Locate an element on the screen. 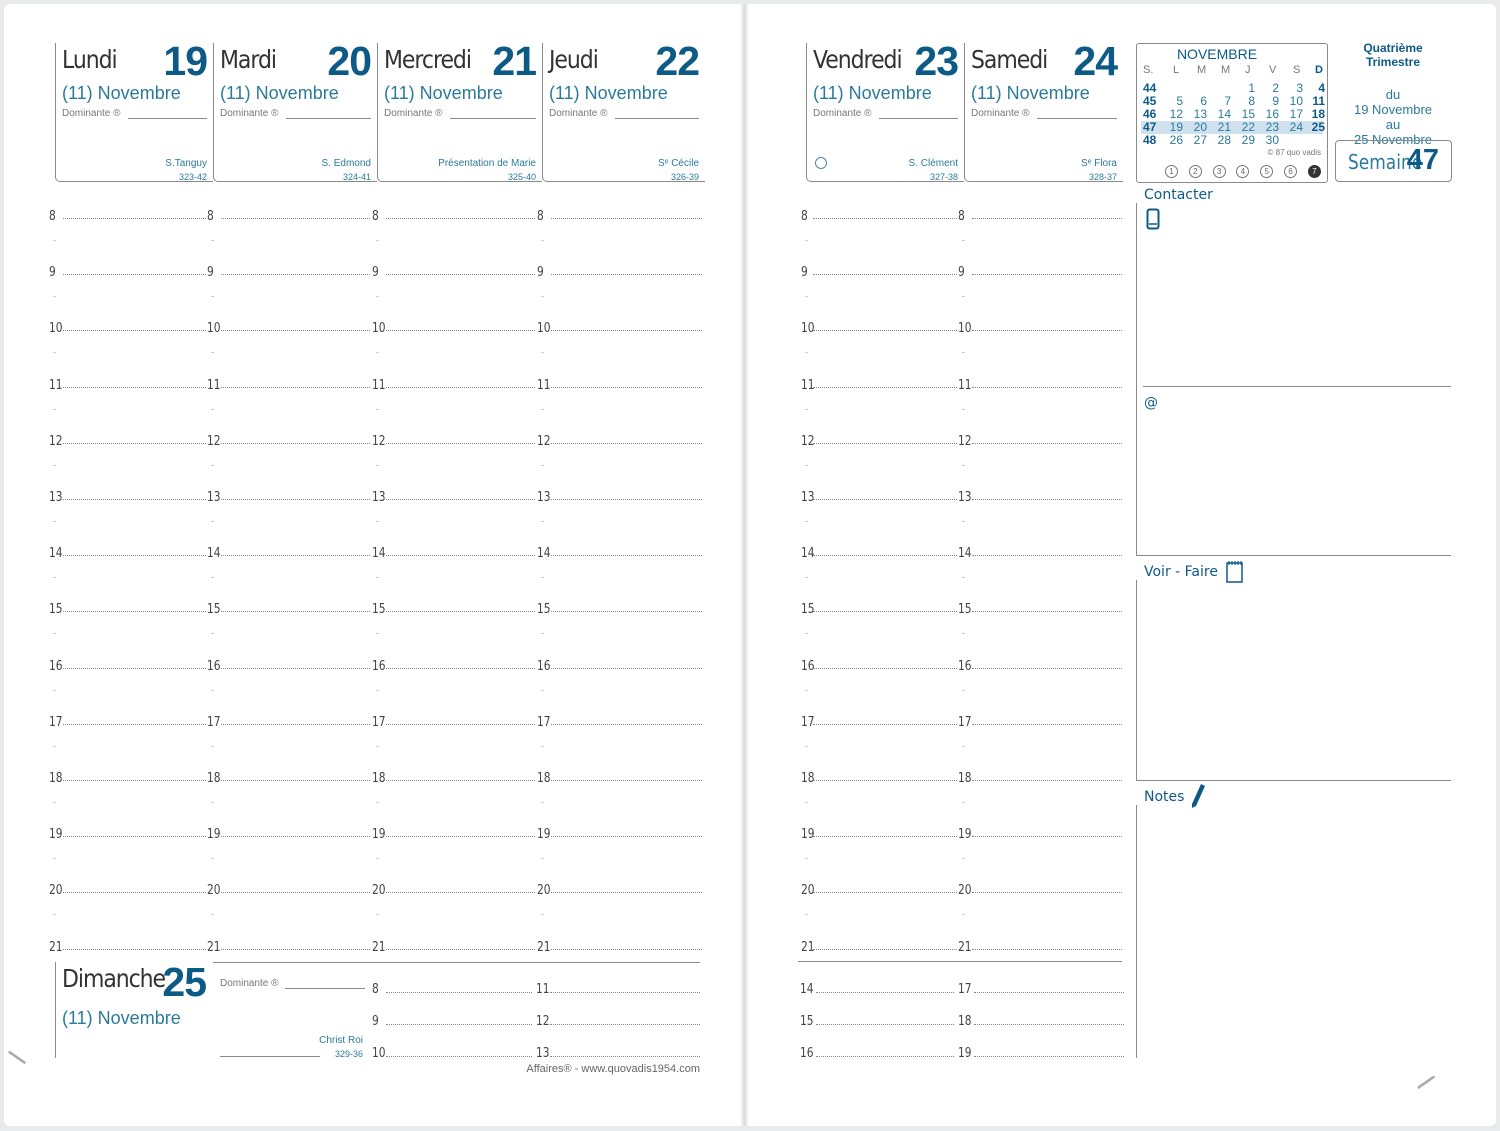 The width and height of the screenshot is (1500, 1131). slot-hour-label: 9 is located at coordinates (375, 1021).